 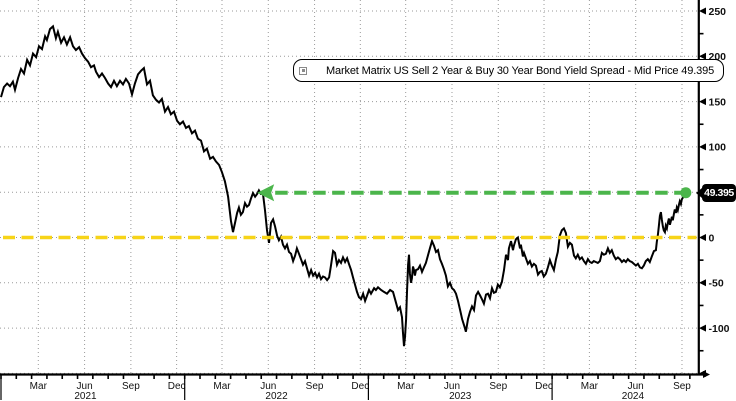 I want to click on left-arrow-icon, so click(x=266, y=193).